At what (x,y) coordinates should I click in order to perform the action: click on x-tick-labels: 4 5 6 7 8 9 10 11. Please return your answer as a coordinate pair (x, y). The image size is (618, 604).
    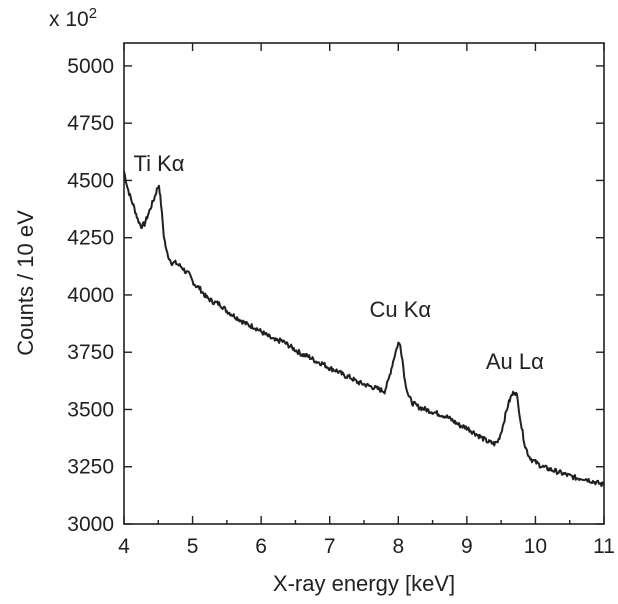
    Looking at the image, I should click on (366, 546).